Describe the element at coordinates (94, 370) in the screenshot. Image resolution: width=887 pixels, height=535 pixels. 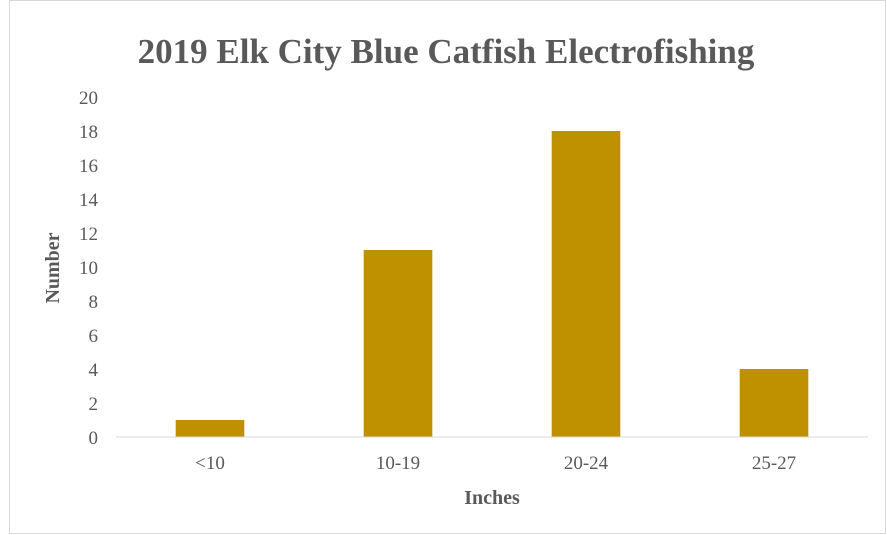
I see `y-tick-label: 4` at that location.